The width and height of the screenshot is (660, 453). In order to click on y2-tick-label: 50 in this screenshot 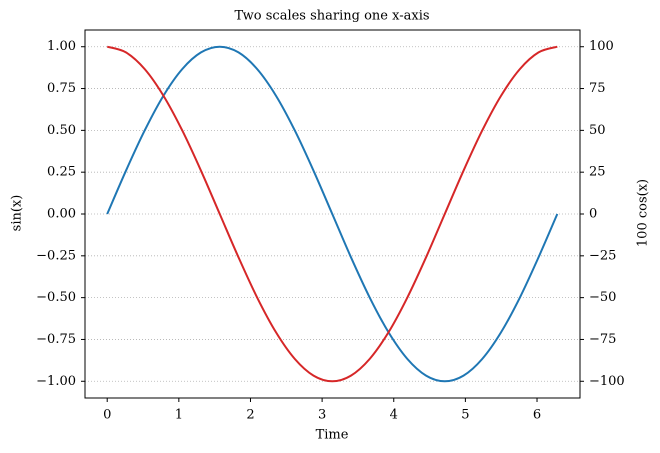, I will do `click(597, 130)`.